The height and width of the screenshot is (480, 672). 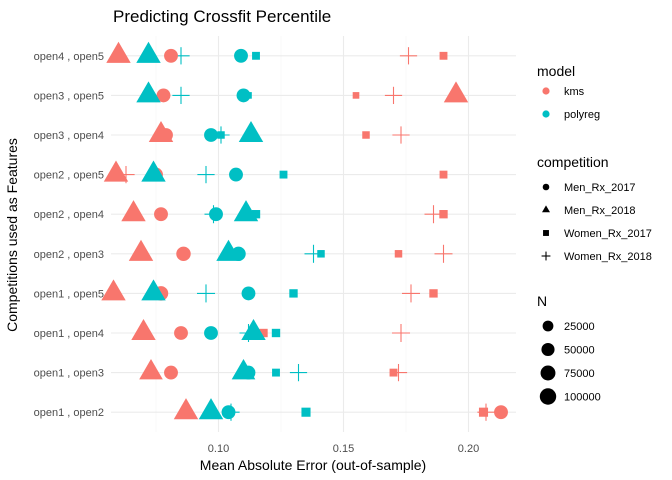 What do you see at coordinates (579, 374) in the screenshot?
I see `legend-size-label: 75000` at bounding box center [579, 374].